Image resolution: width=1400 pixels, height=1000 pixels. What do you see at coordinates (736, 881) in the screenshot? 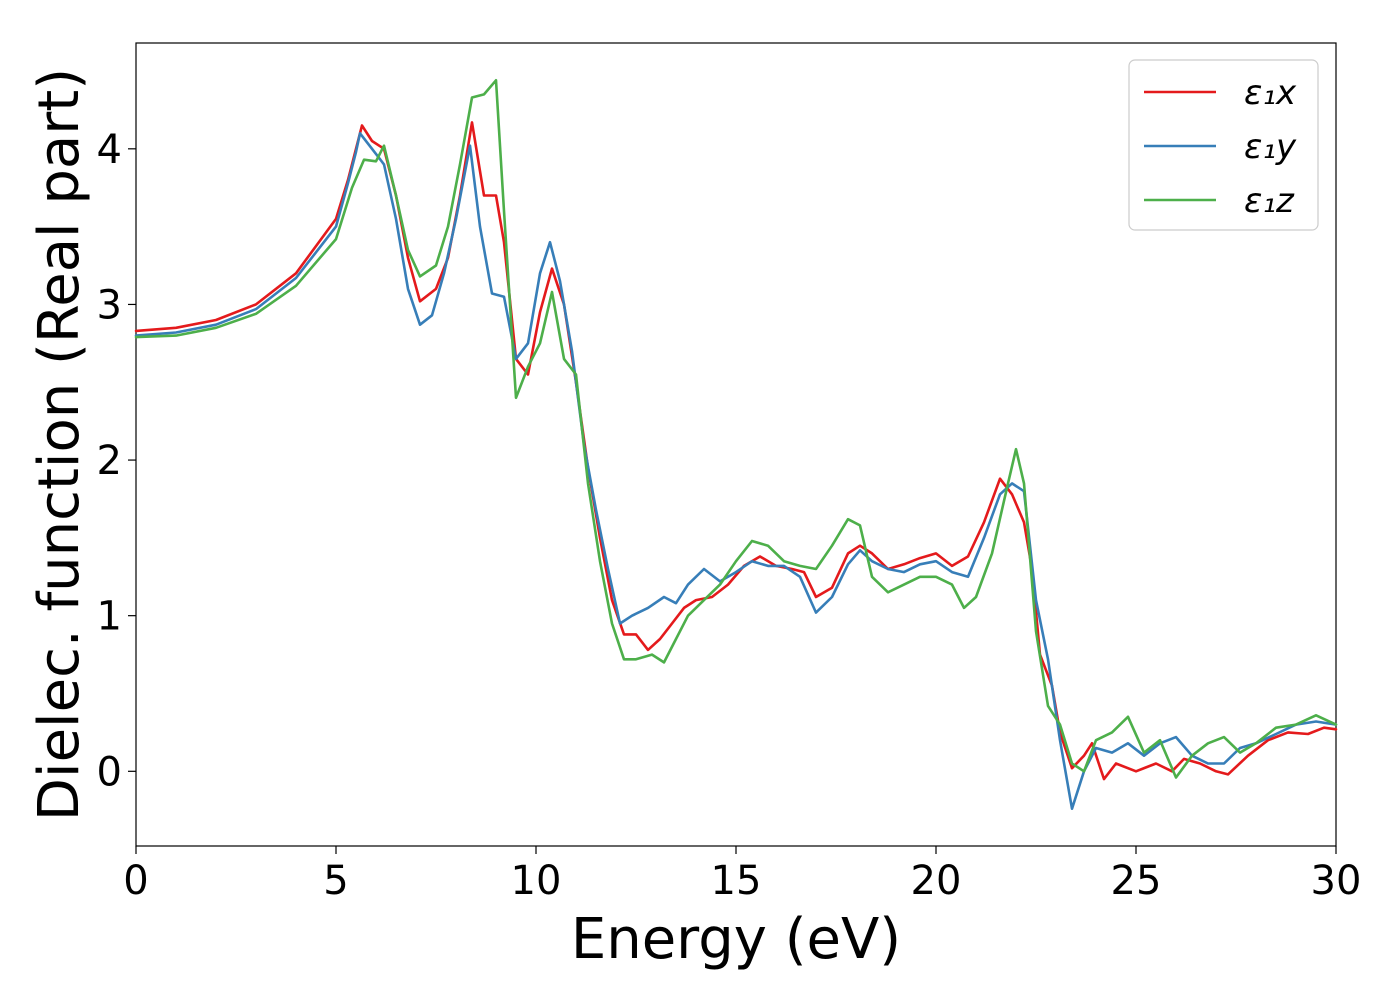
I see `x-tick-label: 15` at bounding box center [736, 881].